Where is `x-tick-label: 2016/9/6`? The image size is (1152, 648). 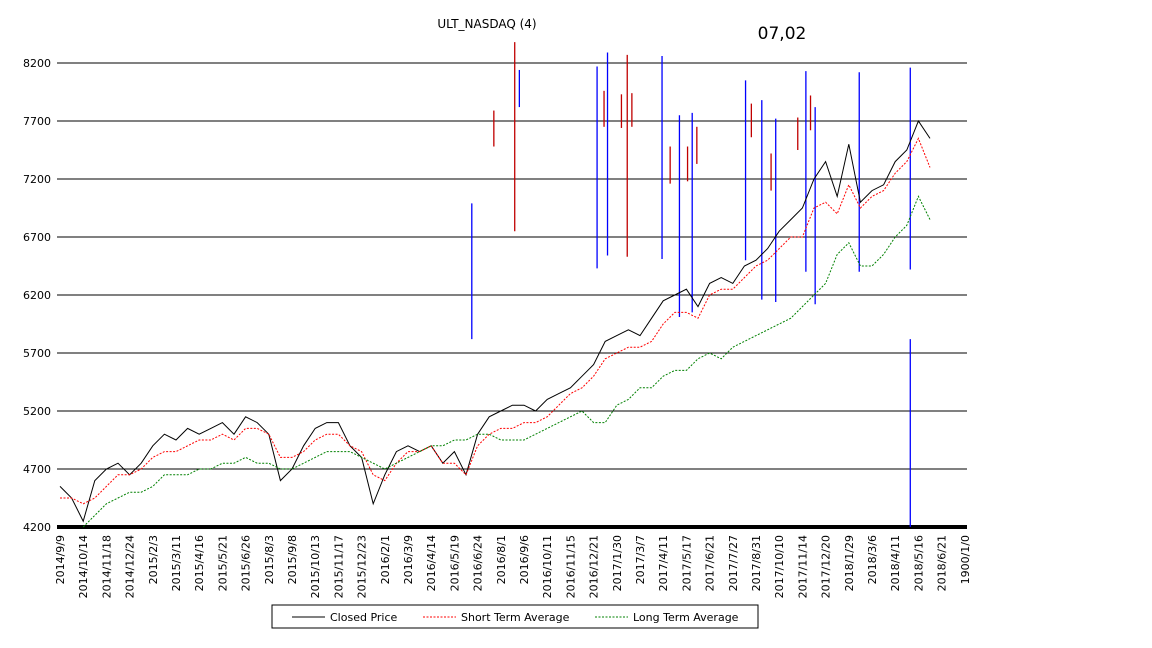
x-tick-label: 2016/9/6 is located at coordinates (524, 559).